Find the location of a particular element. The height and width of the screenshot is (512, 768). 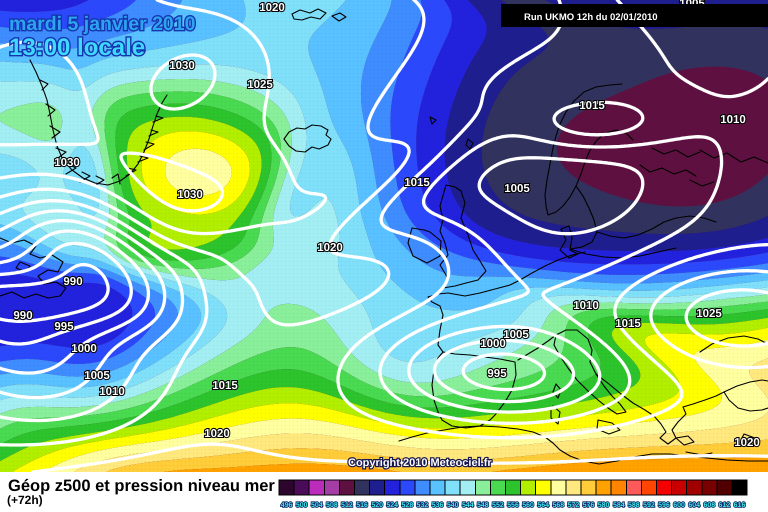

svg-text: 13:00 locale is located at coordinates (77, 47).